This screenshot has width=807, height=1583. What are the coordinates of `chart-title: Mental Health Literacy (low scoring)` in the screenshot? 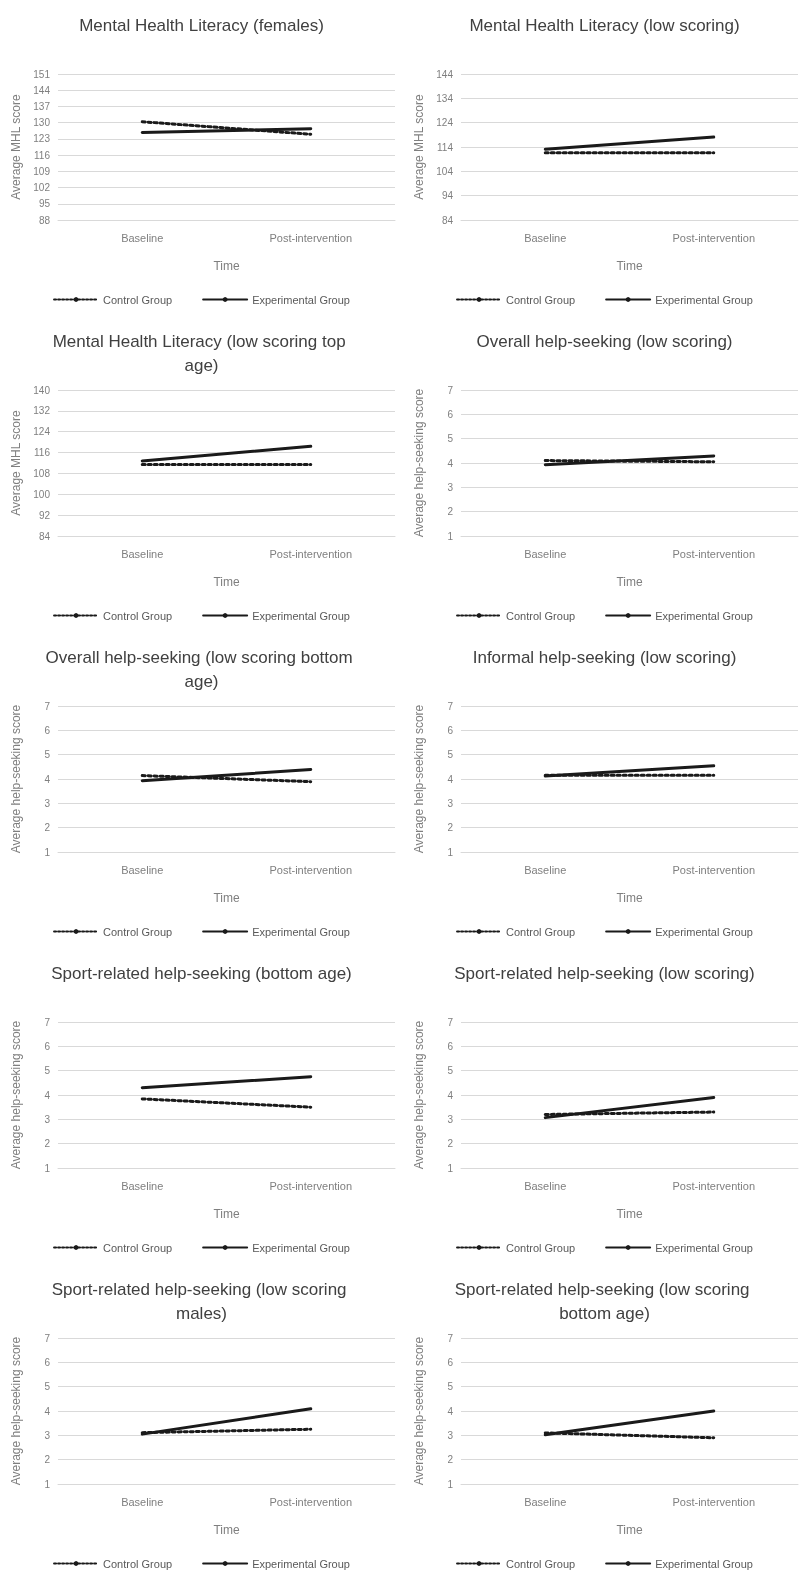 It's located at (604, 25).